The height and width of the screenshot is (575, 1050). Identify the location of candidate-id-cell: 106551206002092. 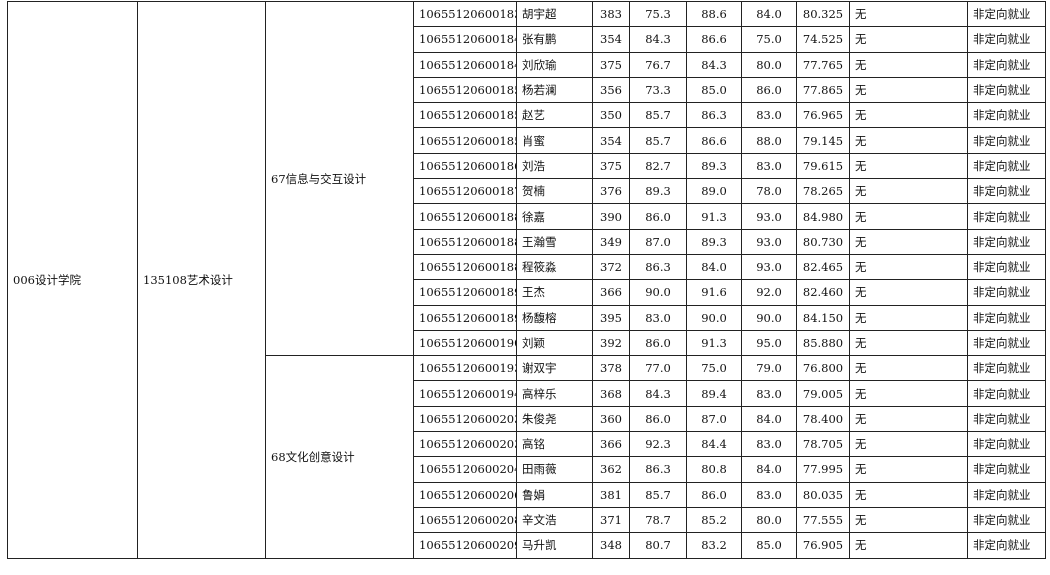
(465, 545).